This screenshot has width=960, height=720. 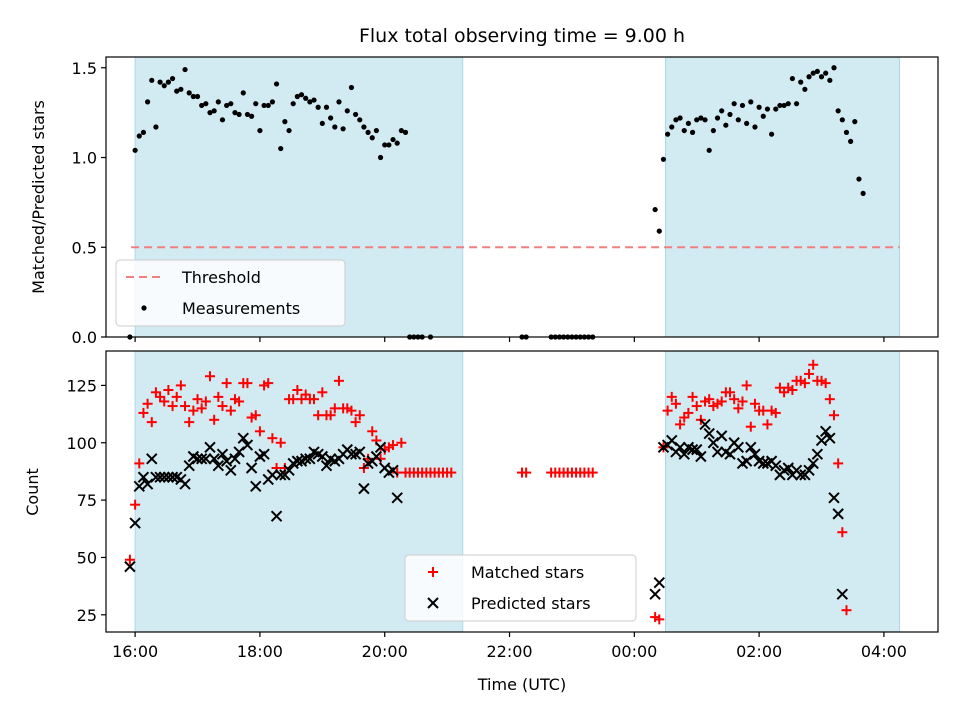 What do you see at coordinates (634, 651) in the screenshot?
I see `x-tick-label: 00:00` at bounding box center [634, 651].